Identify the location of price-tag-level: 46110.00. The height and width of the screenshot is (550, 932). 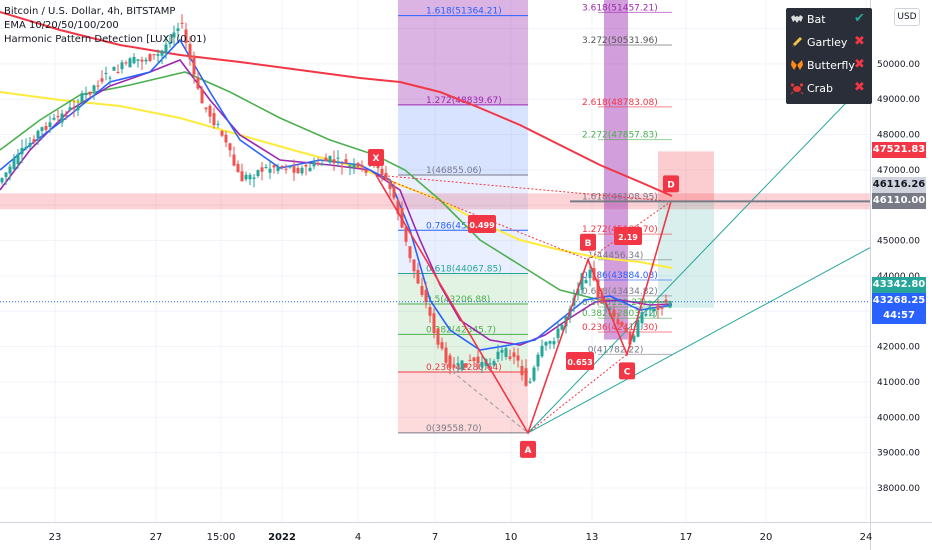
(899, 201).